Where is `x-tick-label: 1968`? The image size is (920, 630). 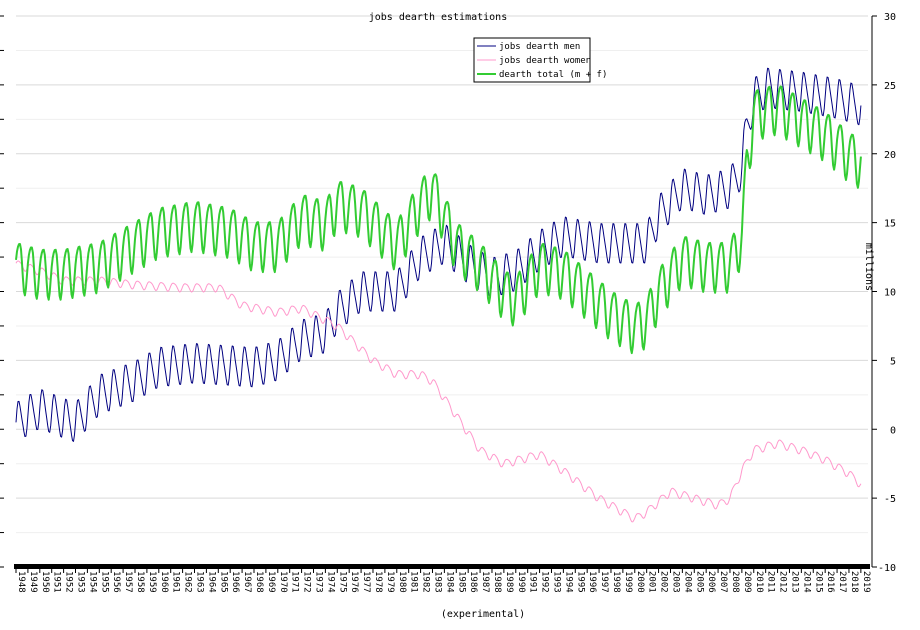 x-tick-label: 1968 is located at coordinates (259, 582).